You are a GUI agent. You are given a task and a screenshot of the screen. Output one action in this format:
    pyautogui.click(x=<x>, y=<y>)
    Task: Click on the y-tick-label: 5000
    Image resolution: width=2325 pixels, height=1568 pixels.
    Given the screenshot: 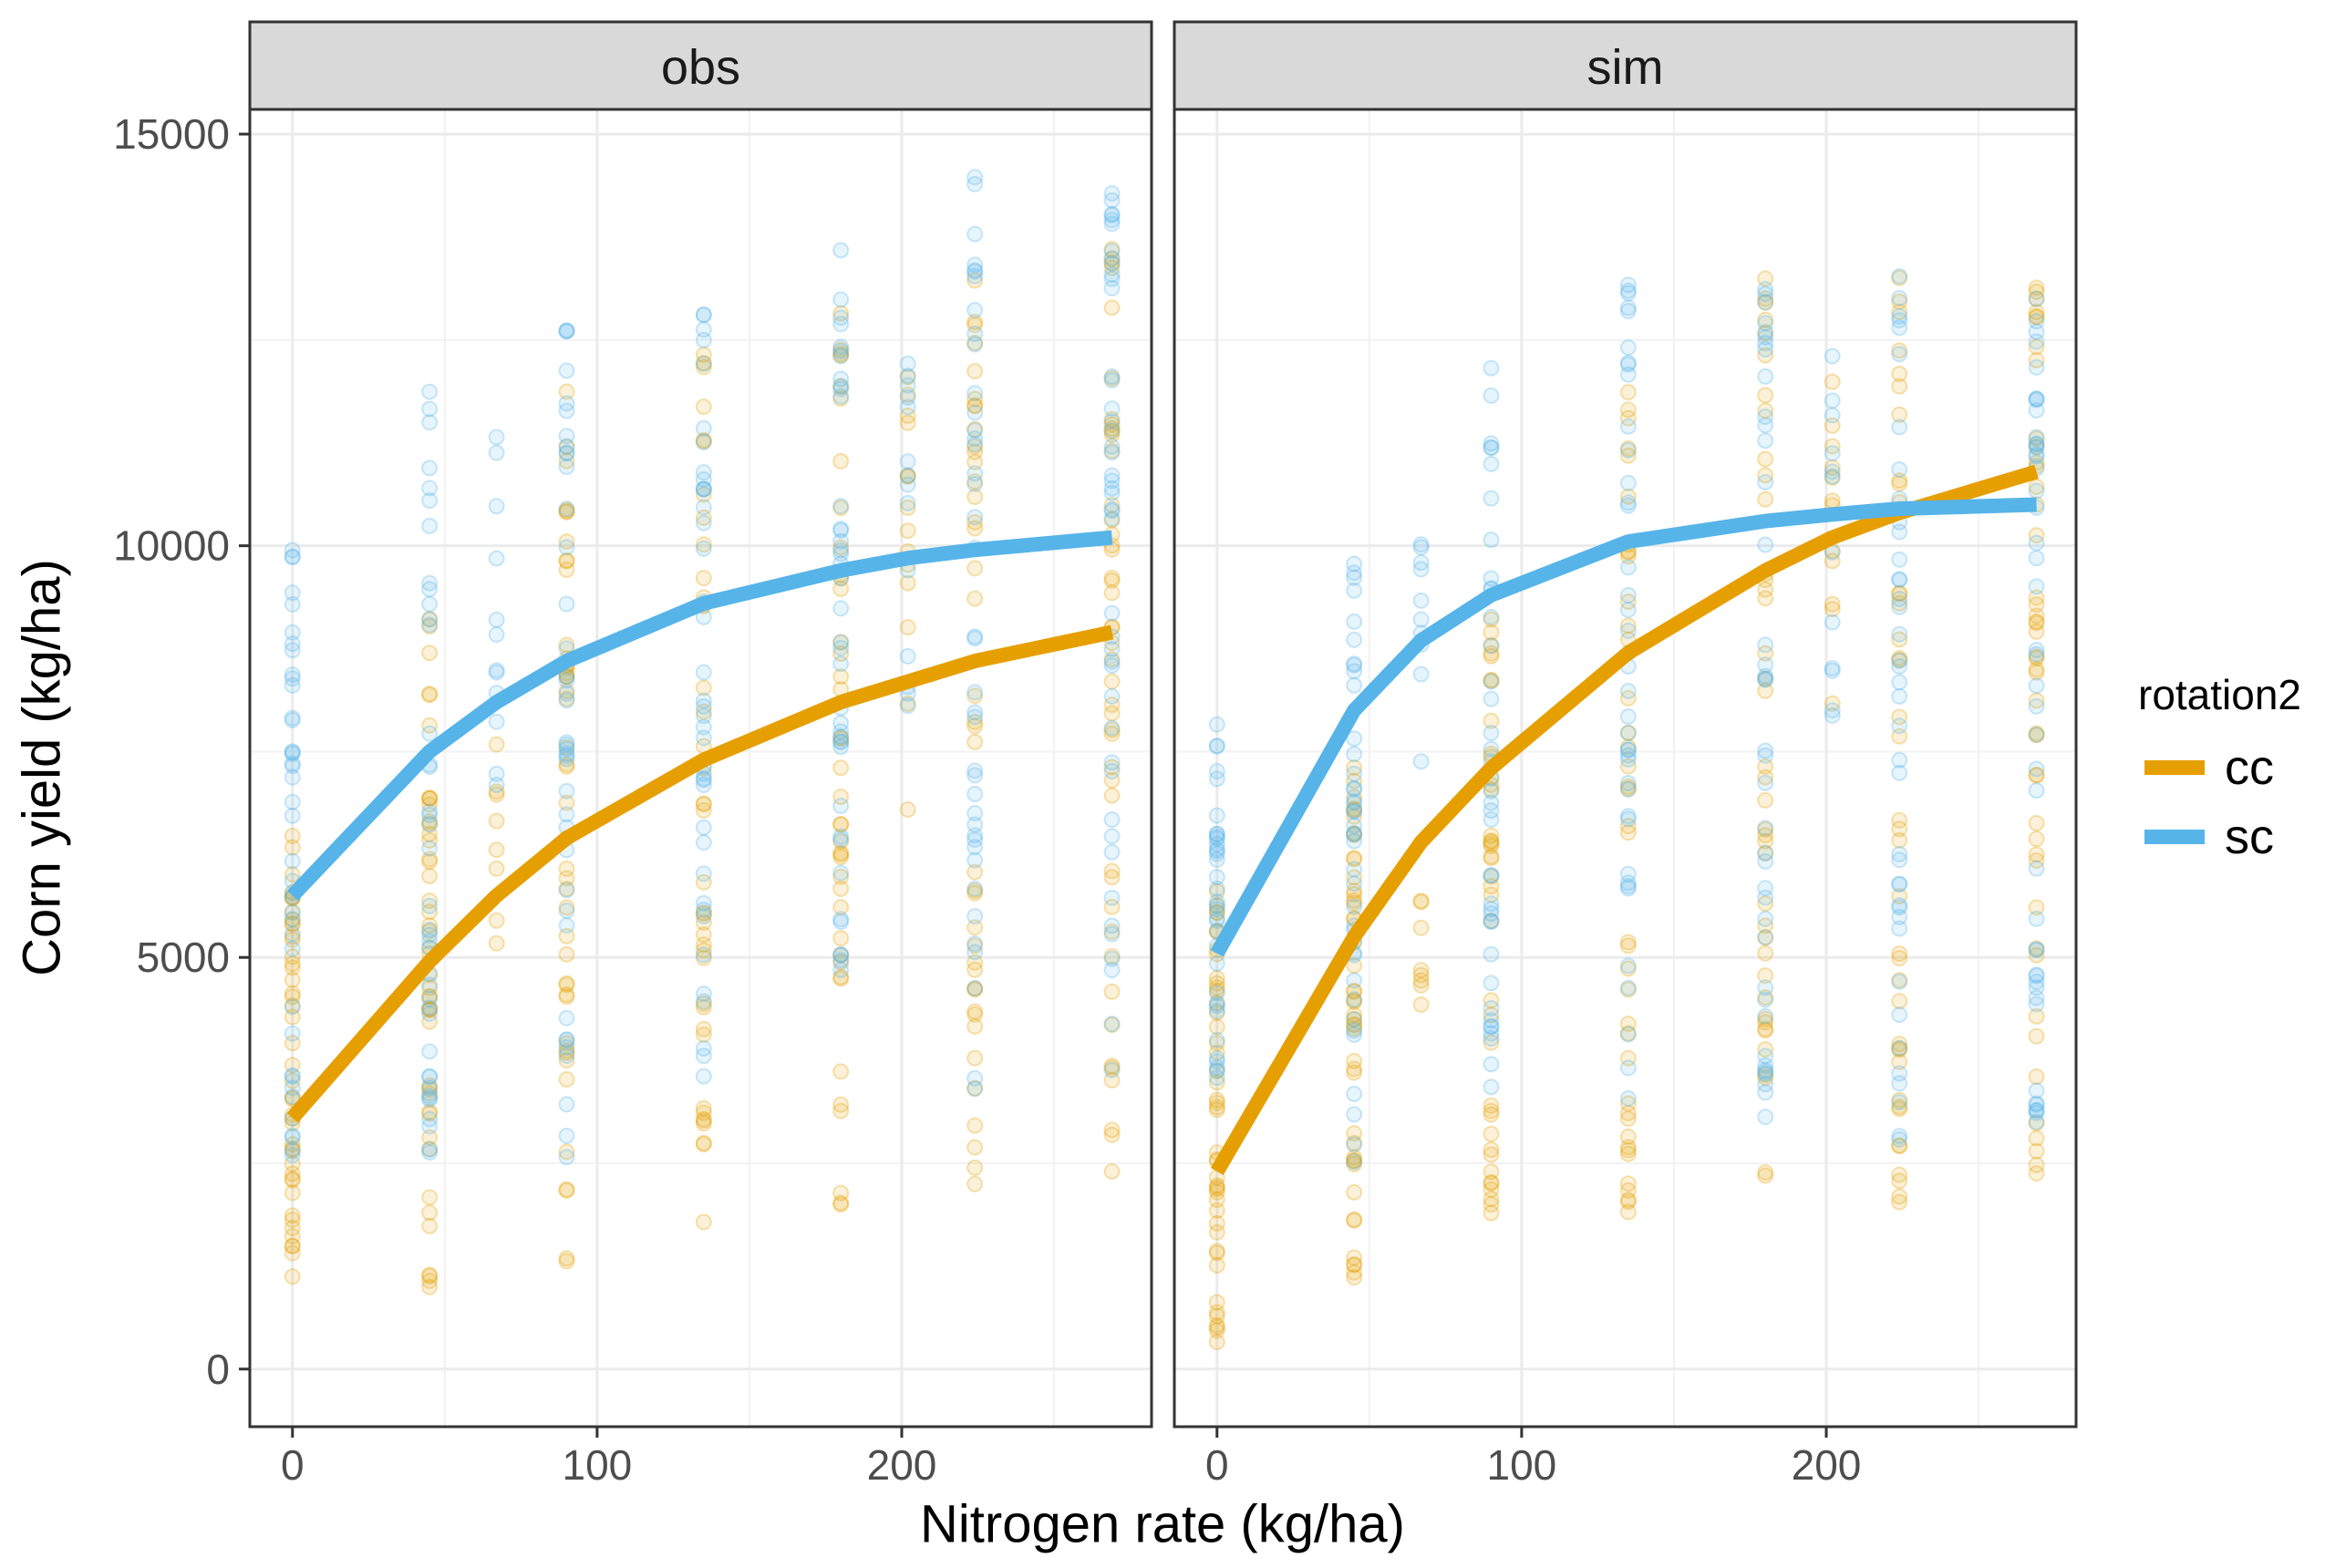 What is the action you would take?
    pyautogui.click(x=183, y=957)
    